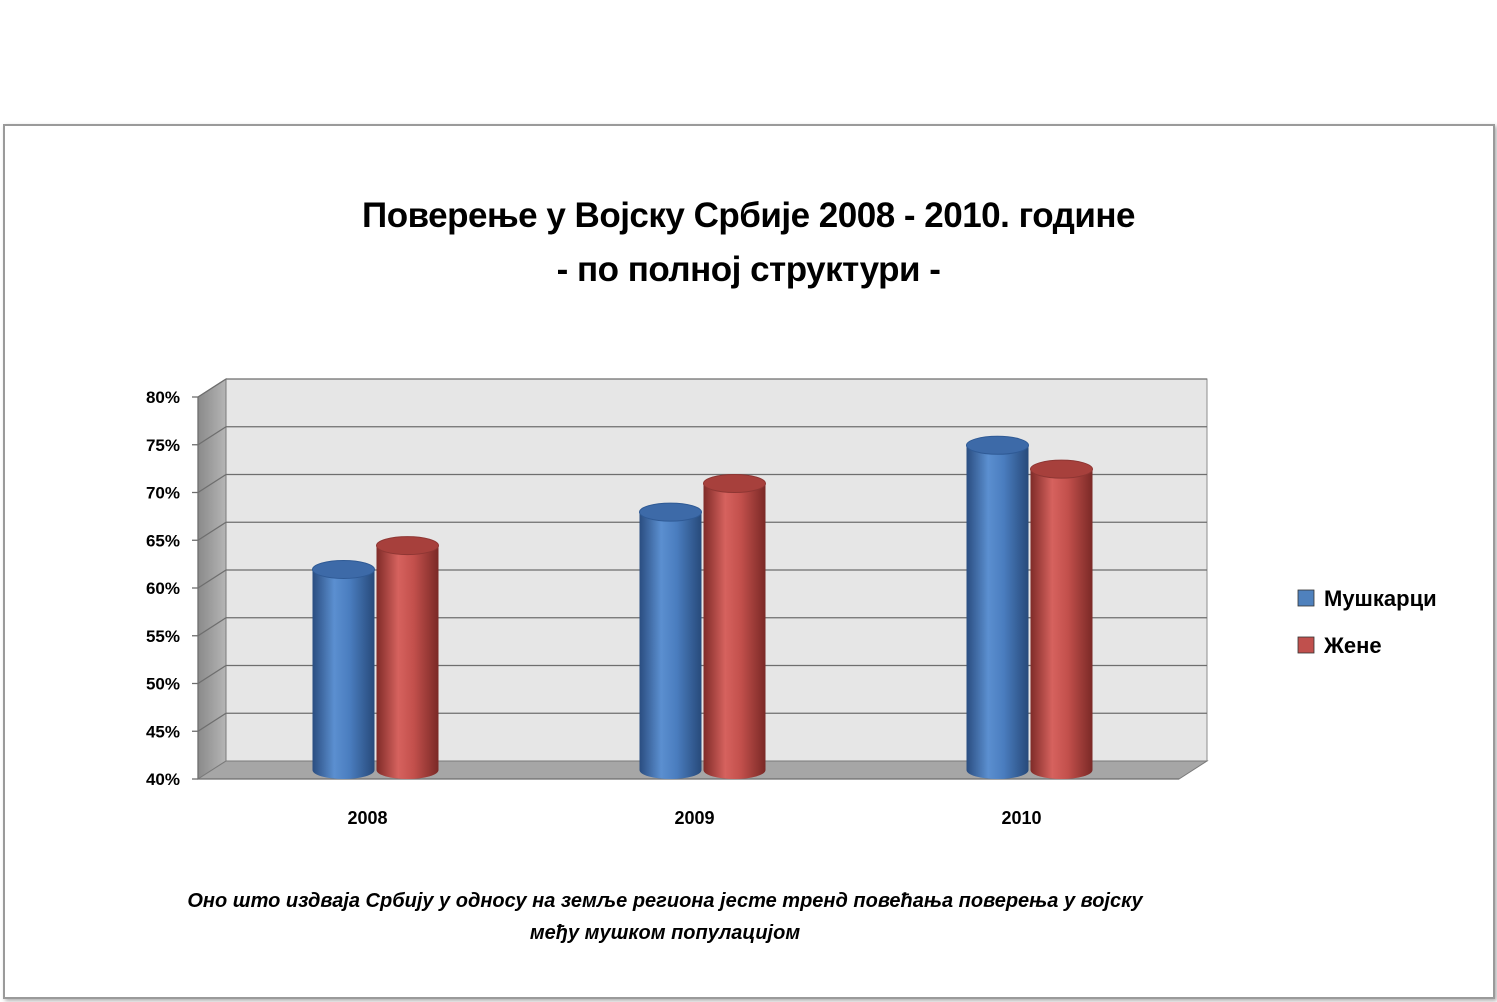 The height and width of the screenshot is (1002, 1497). What do you see at coordinates (163, 397) in the screenshot?
I see `y-tick-label: 80%` at bounding box center [163, 397].